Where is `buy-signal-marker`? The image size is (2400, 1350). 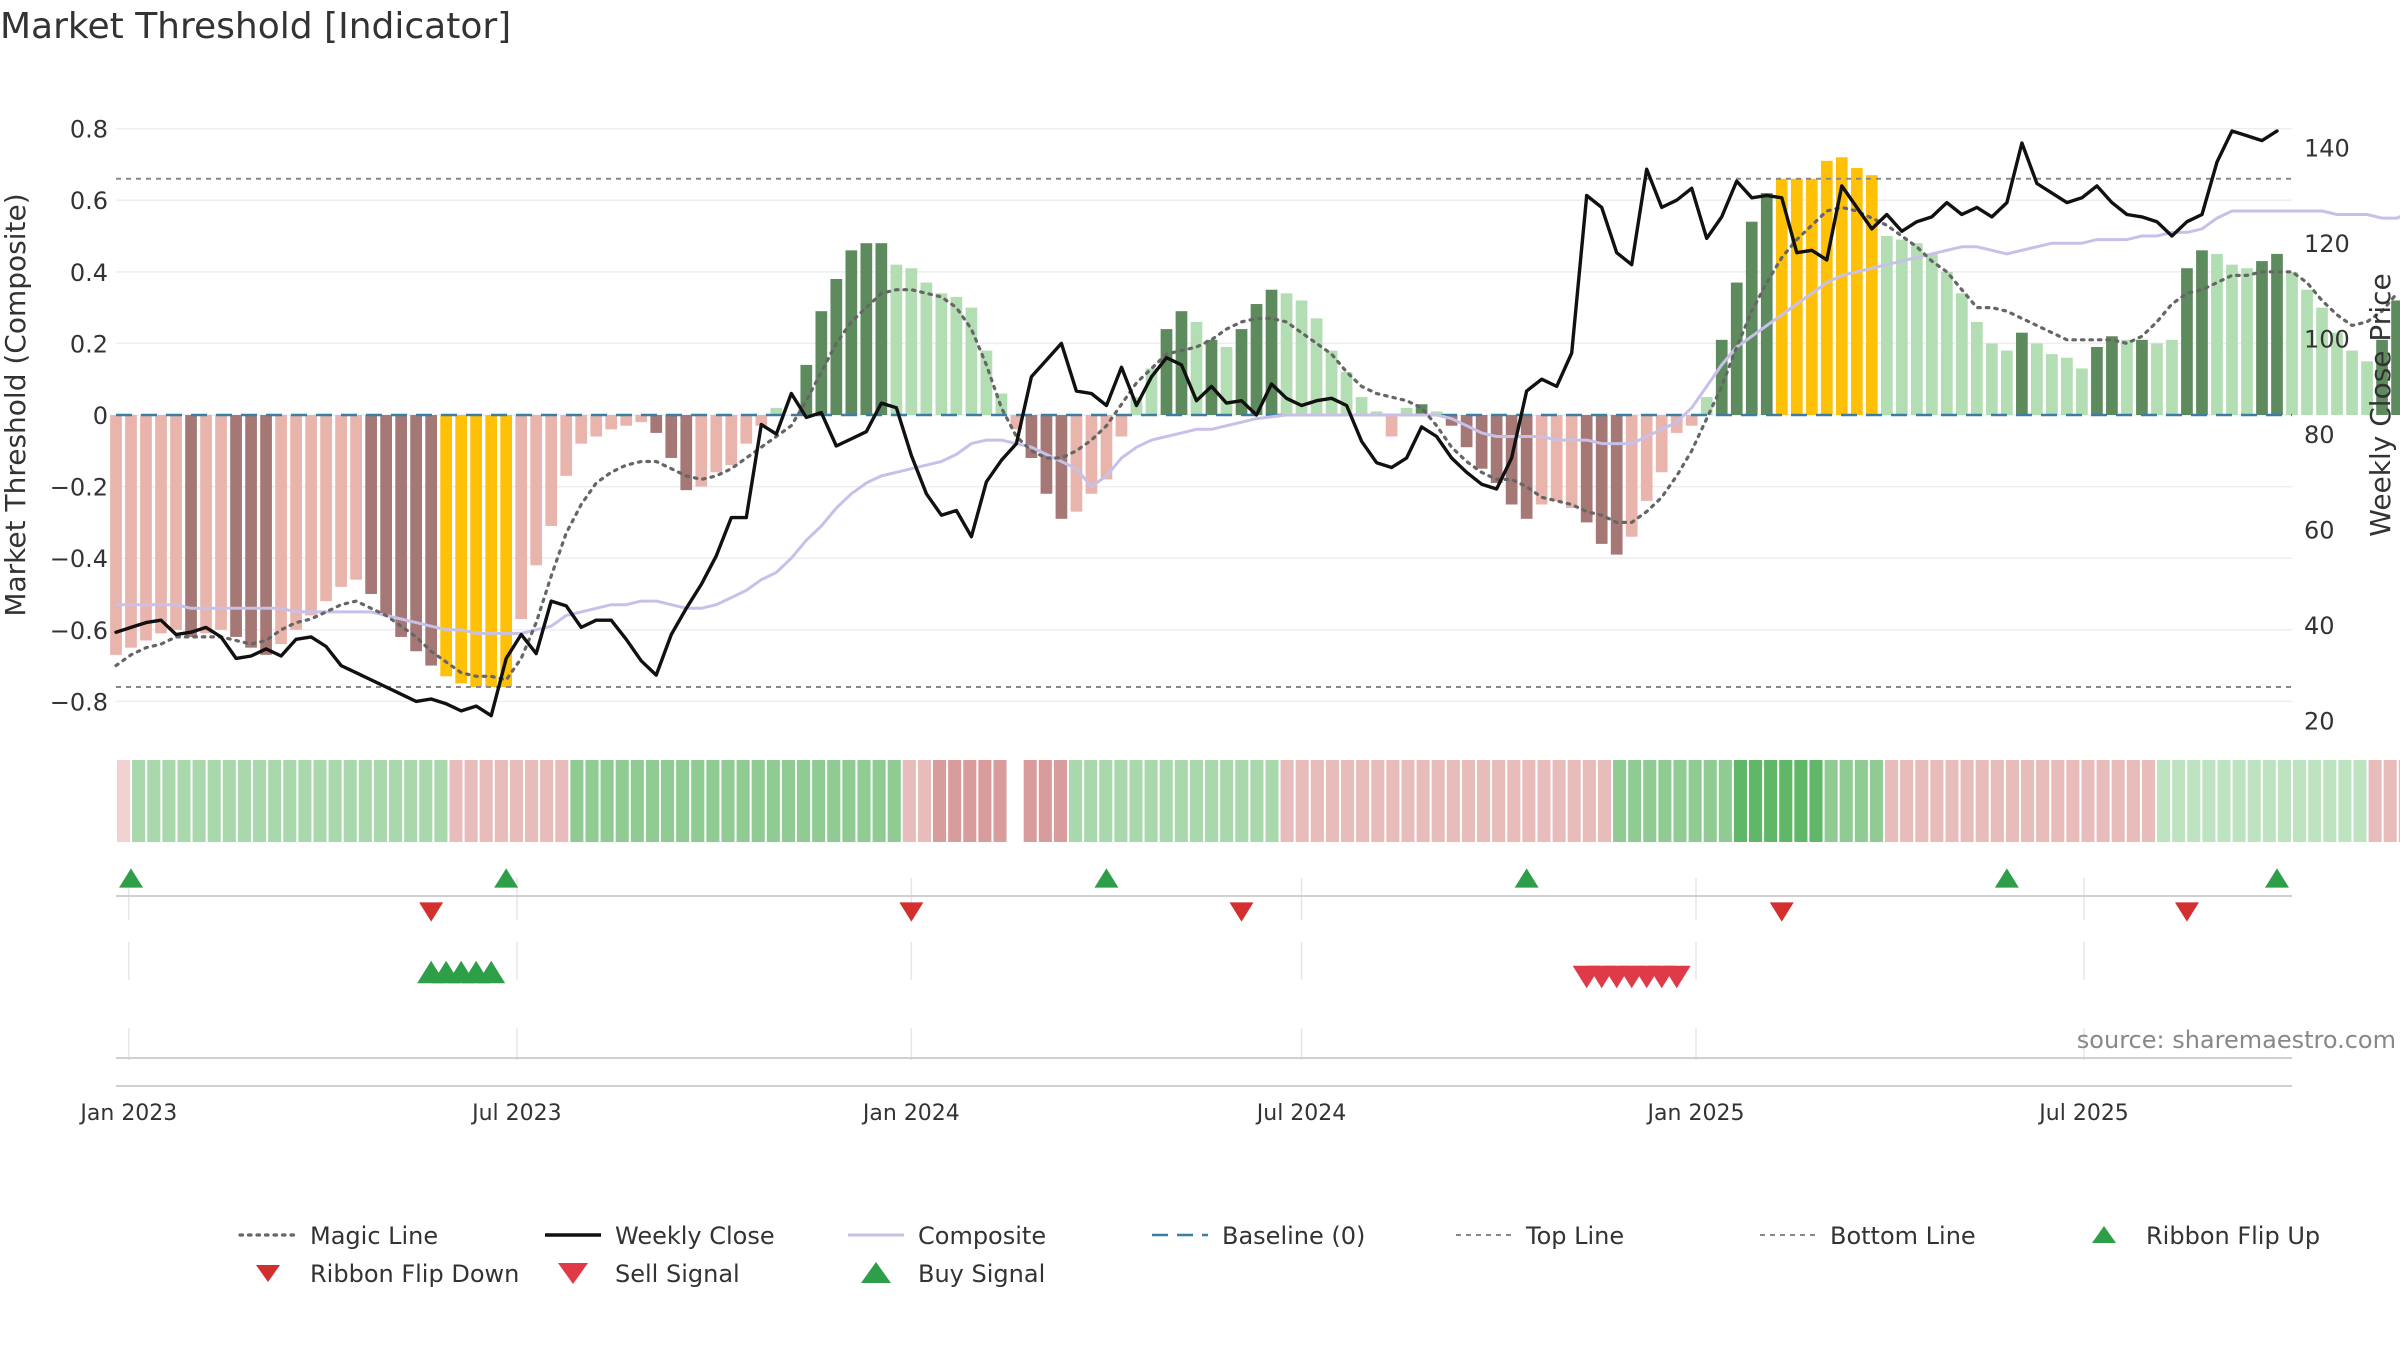 buy-signal-marker is located at coordinates (491, 972).